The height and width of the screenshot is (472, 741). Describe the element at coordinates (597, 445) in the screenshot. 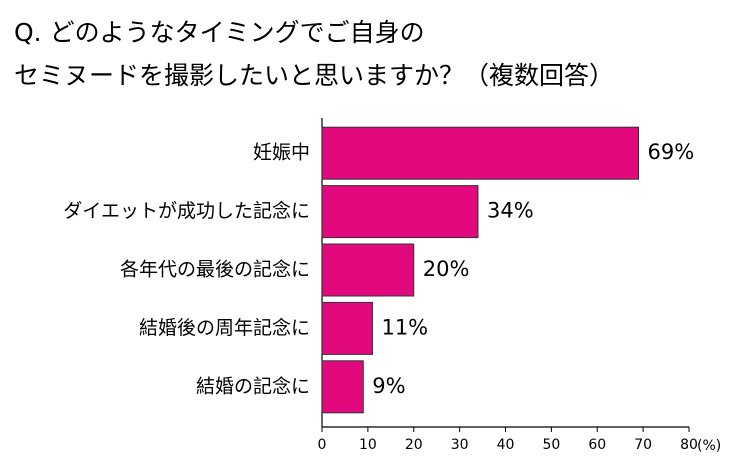

I see `x-tick-label: 60` at that location.